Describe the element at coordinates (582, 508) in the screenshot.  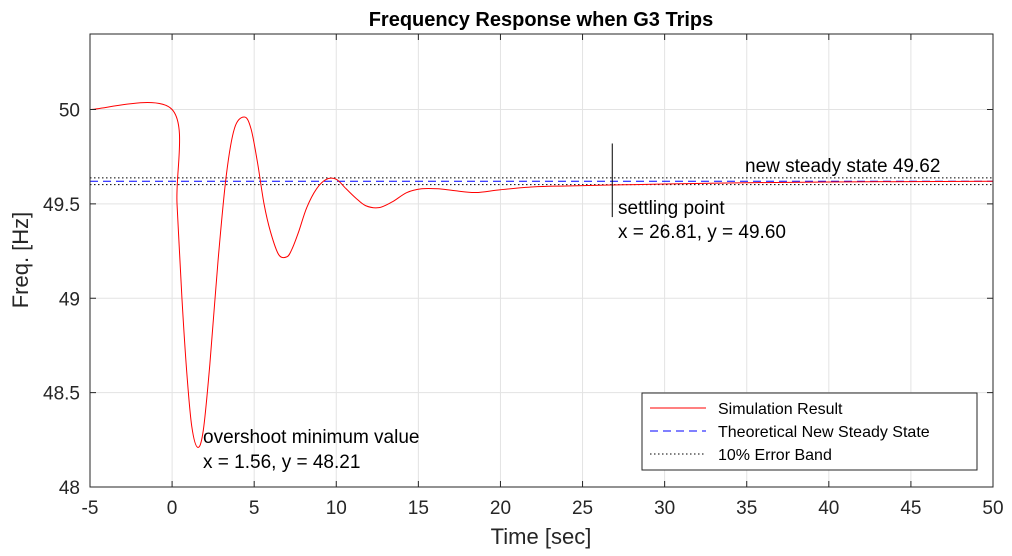
I see `x-tick-label: 25` at that location.